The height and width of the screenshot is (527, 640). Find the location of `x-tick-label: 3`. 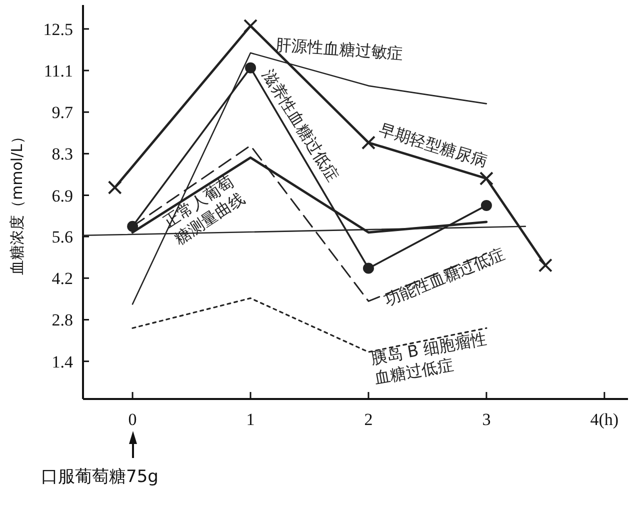

x-tick-label: 3 is located at coordinates (486, 419).